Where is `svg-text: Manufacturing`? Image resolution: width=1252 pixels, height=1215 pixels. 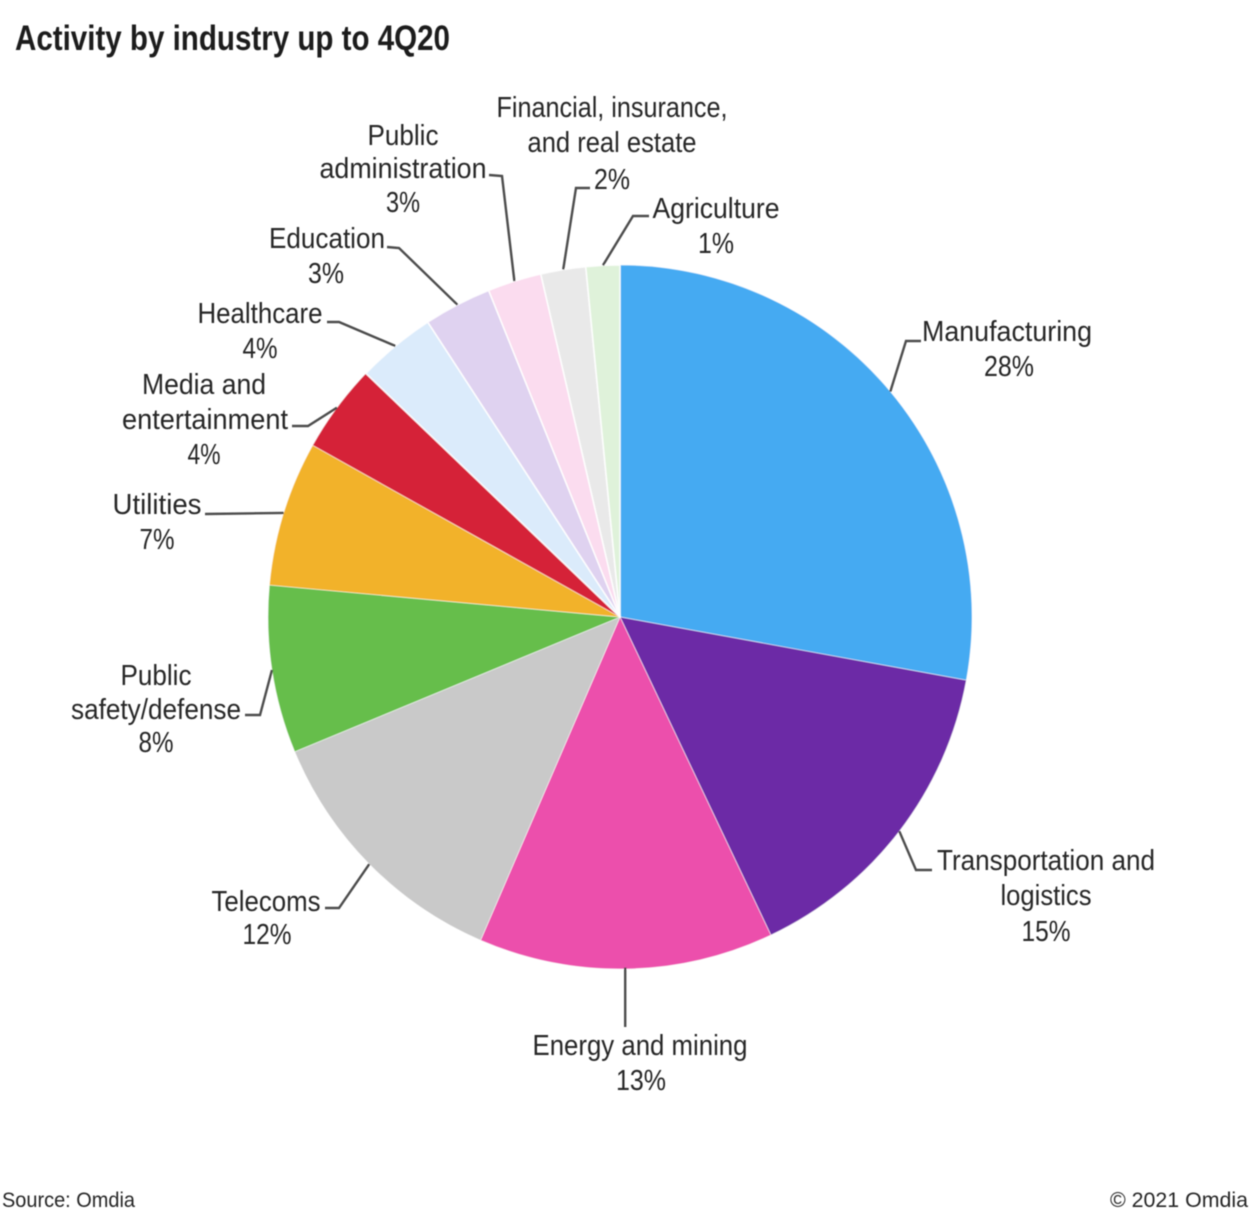
svg-text: Manufacturing is located at coordinates (1007, 332).